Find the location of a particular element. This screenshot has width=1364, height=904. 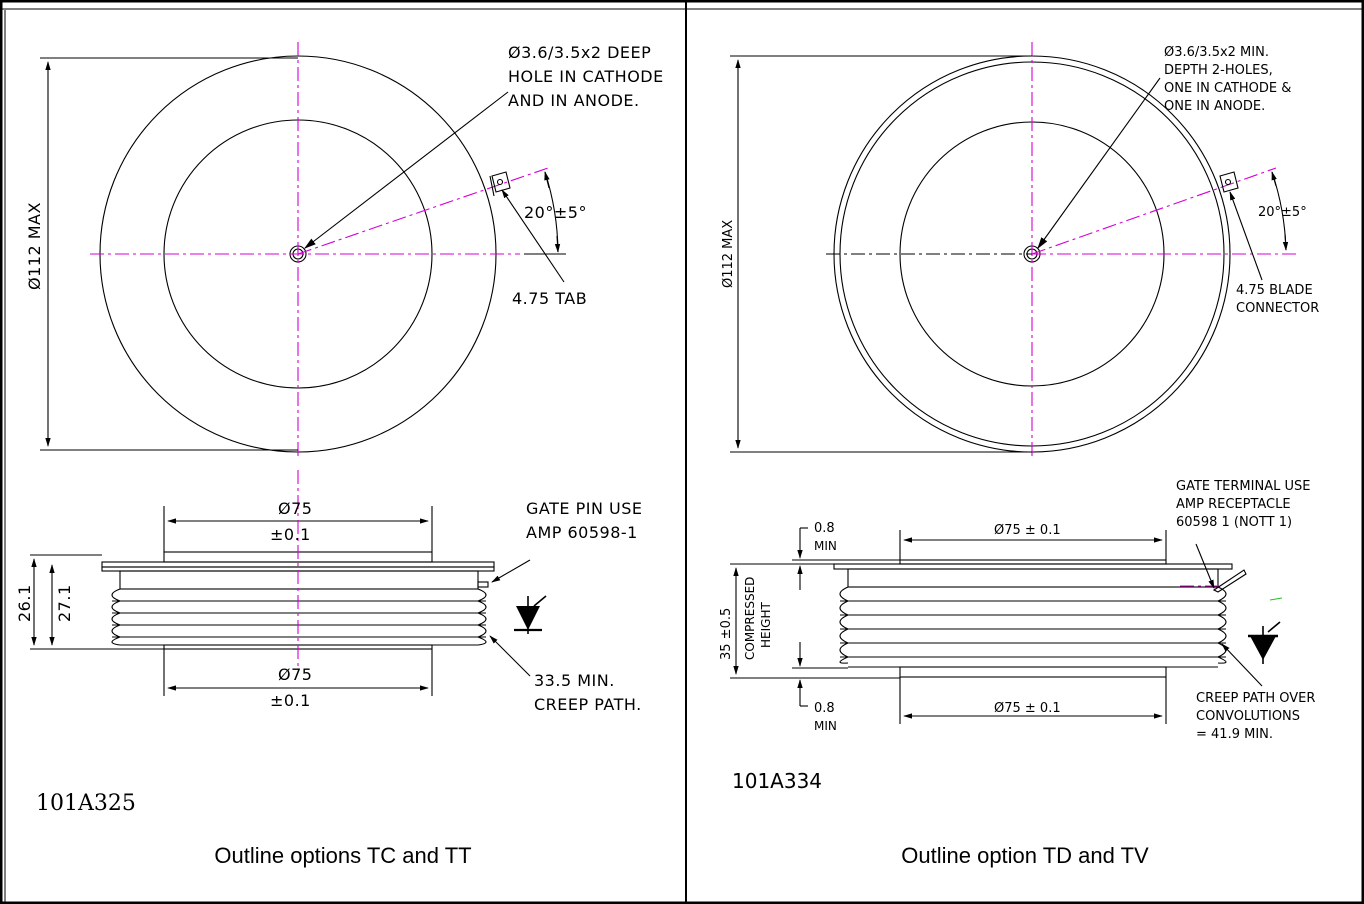

right-height-value: 35 ±0.5 is located at coordinates (726, 634).